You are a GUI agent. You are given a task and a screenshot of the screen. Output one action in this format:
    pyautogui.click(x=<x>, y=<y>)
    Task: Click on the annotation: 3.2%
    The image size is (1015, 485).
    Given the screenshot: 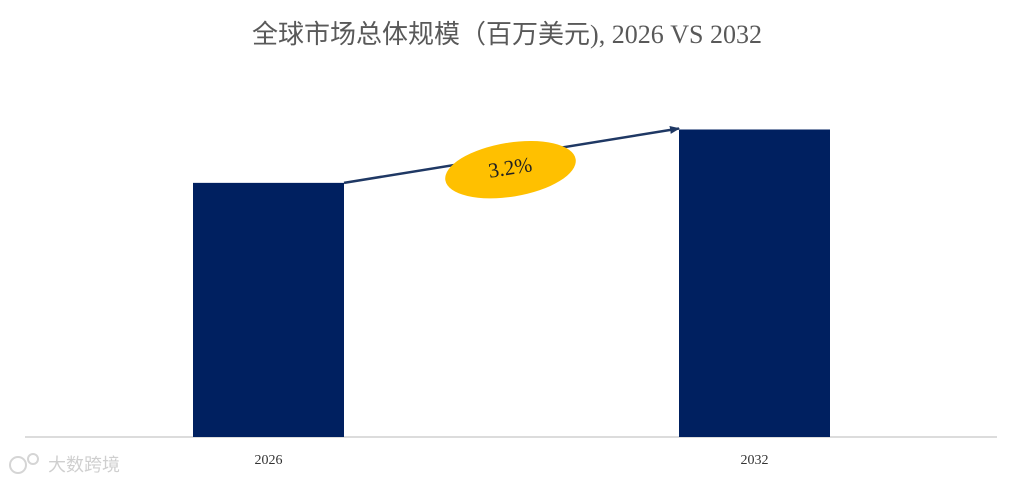 What is the action you would take?
    pyautogui.click(x=510, y=170)
    